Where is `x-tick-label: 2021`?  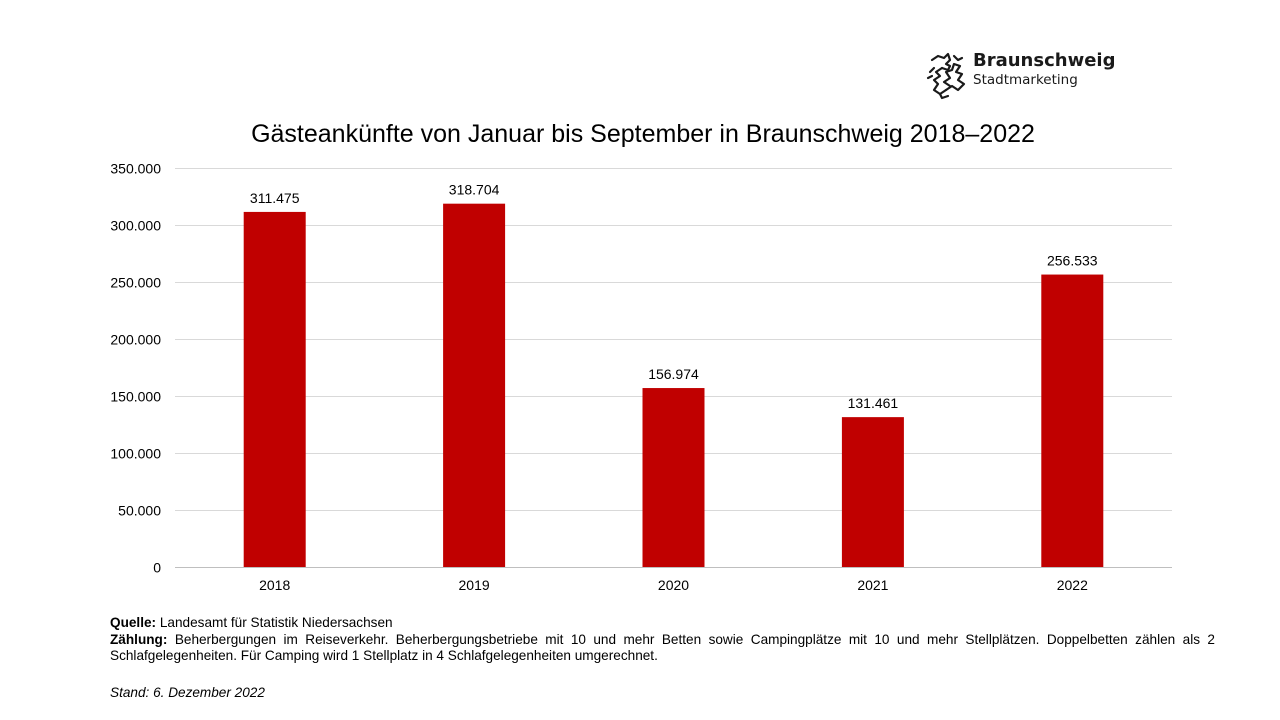
x-tick-label: 2021 is located at coordinates (872, 585).